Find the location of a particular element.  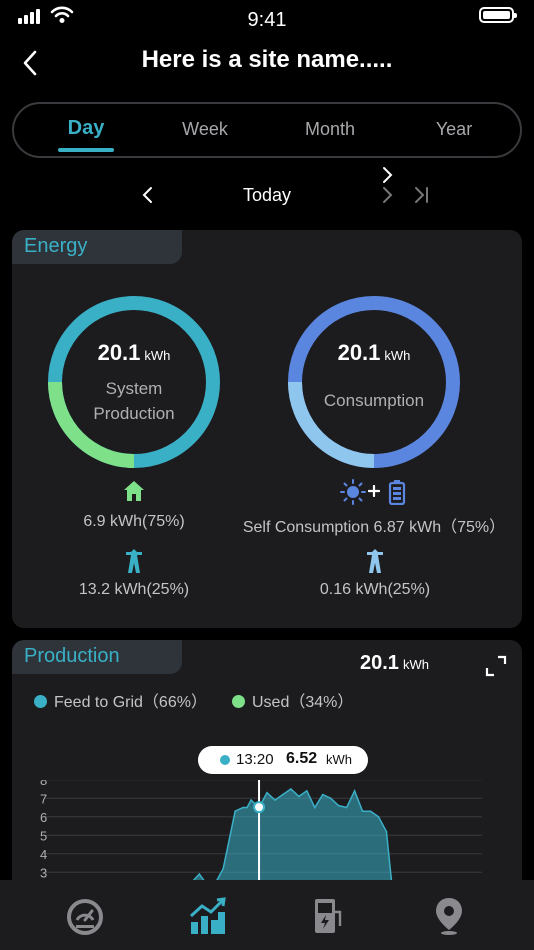

consumption-donut is located at coordinates (374, 382).